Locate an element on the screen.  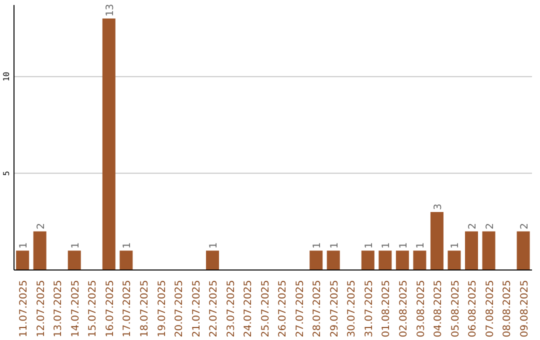
x-tick-label: 22.07.2025 is located at coordinates (214, 309).